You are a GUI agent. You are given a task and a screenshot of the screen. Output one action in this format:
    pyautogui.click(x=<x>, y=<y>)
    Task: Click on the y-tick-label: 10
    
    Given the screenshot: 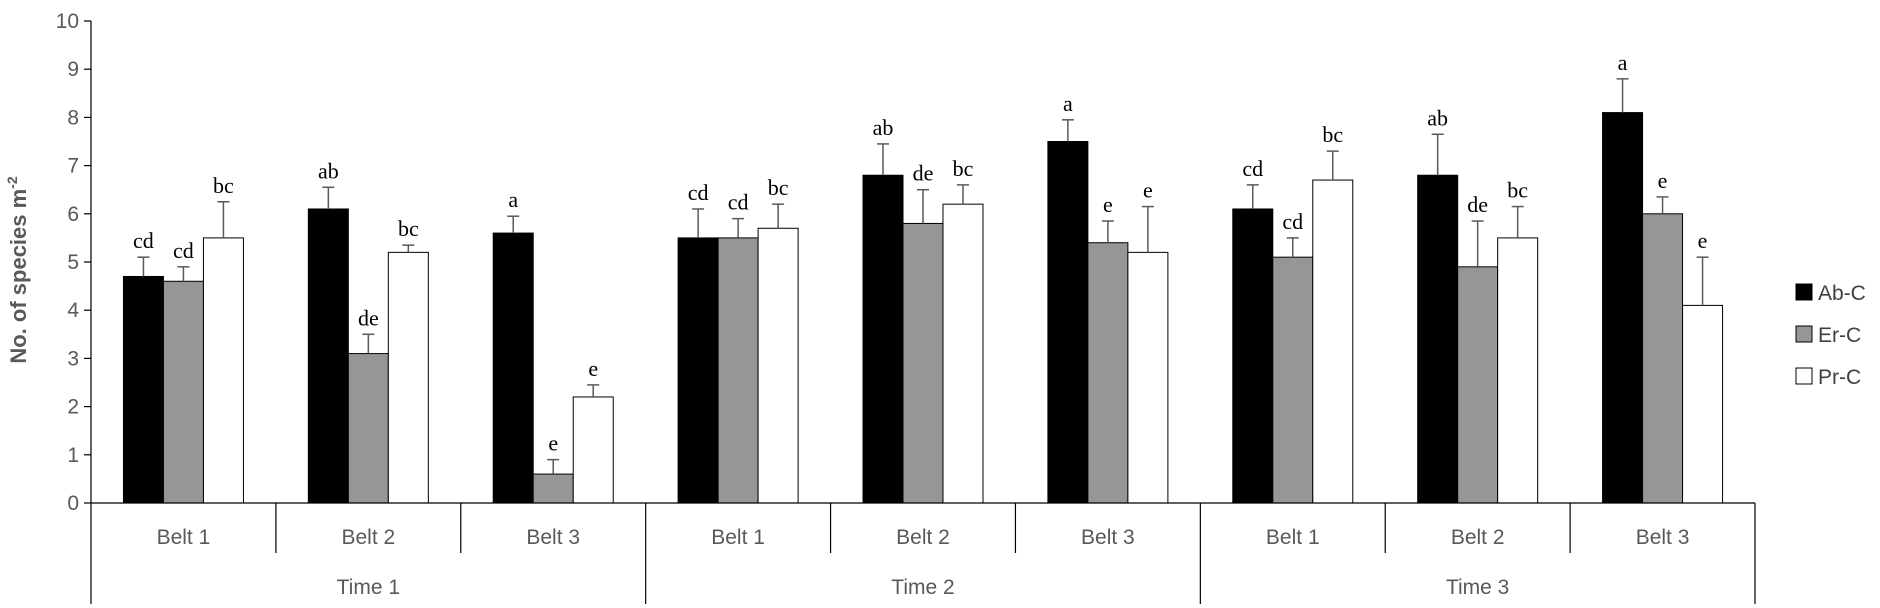 What is the action you would take?
    pyautogui.click(x=67, y=21)
    